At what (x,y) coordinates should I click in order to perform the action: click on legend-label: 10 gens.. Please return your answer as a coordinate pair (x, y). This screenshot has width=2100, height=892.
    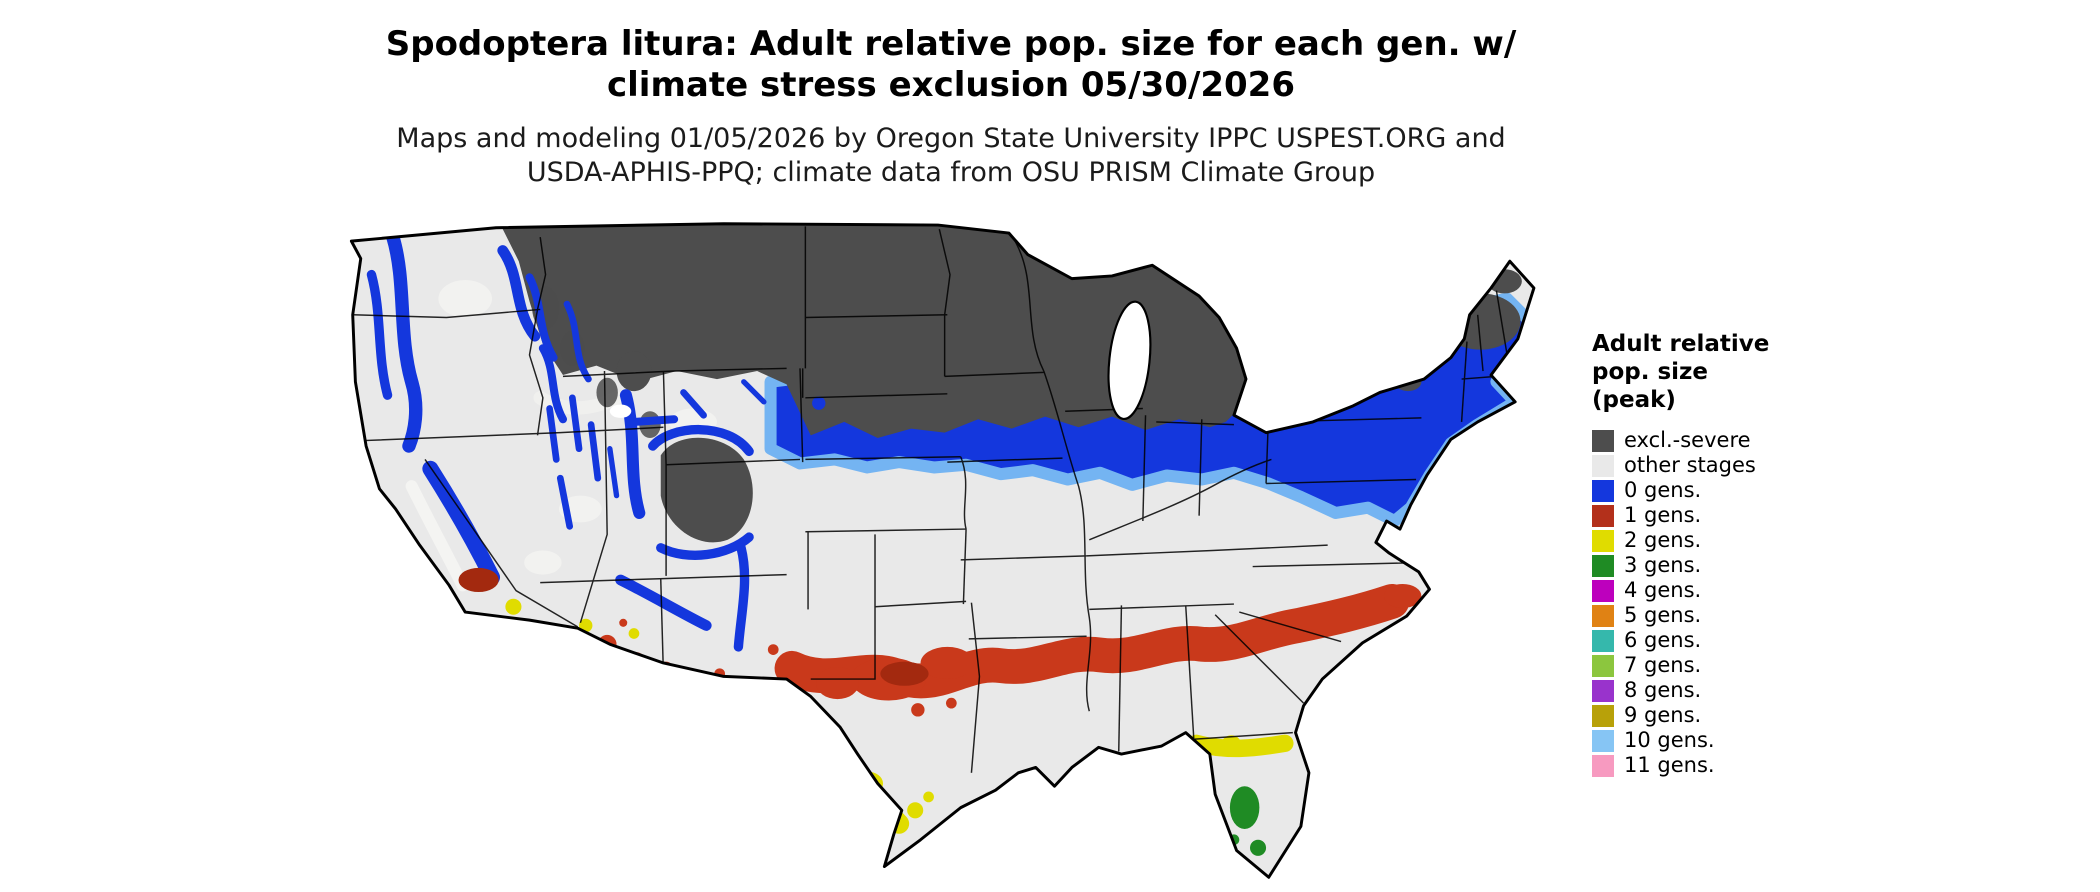
    Looking at the image, I should click on (1669, 740).